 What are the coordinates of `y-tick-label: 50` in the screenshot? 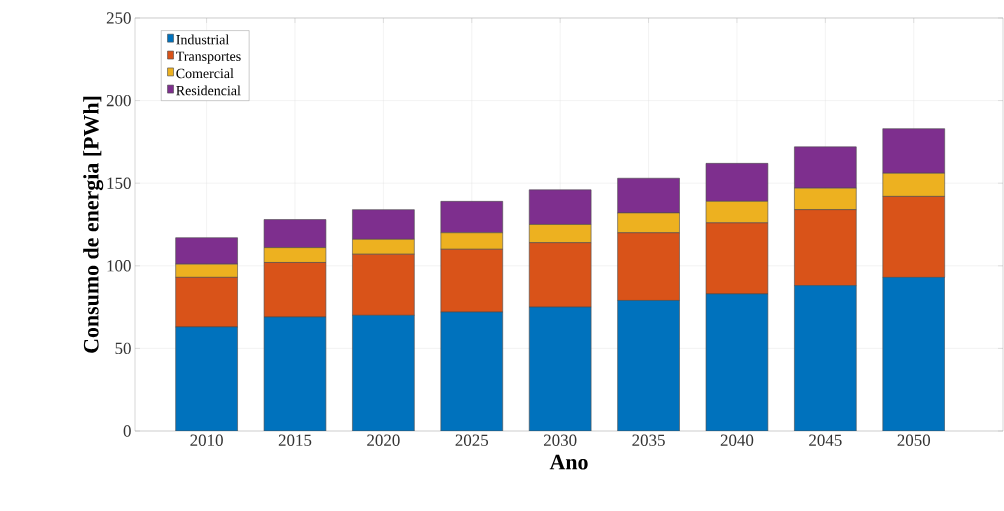 It's located at (123, 348).